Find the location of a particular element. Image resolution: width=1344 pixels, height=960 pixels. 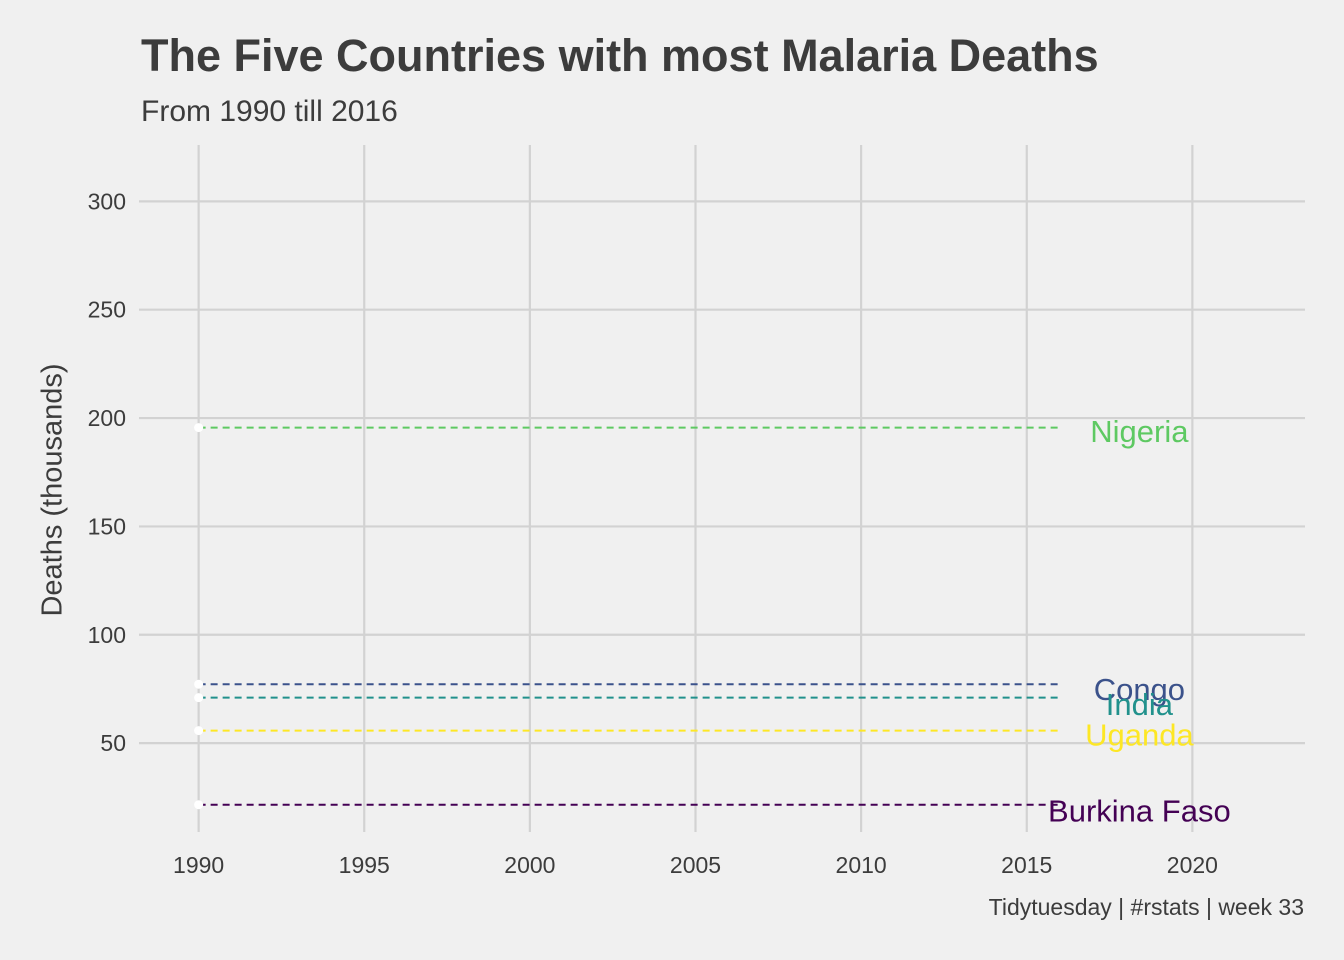

y-tick-label: 250 is located at coordinates (107, 310).